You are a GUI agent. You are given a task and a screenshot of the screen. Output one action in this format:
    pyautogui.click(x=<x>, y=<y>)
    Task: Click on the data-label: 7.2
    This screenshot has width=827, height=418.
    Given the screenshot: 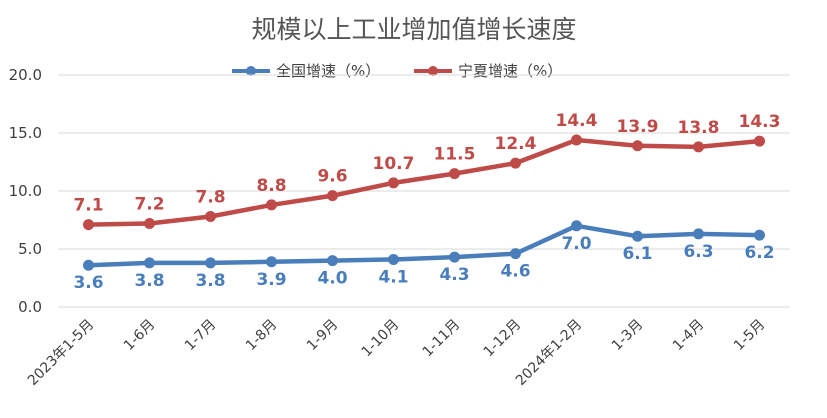 What is the action you would take?
    pyautogui.click(x=149, y=204)
    